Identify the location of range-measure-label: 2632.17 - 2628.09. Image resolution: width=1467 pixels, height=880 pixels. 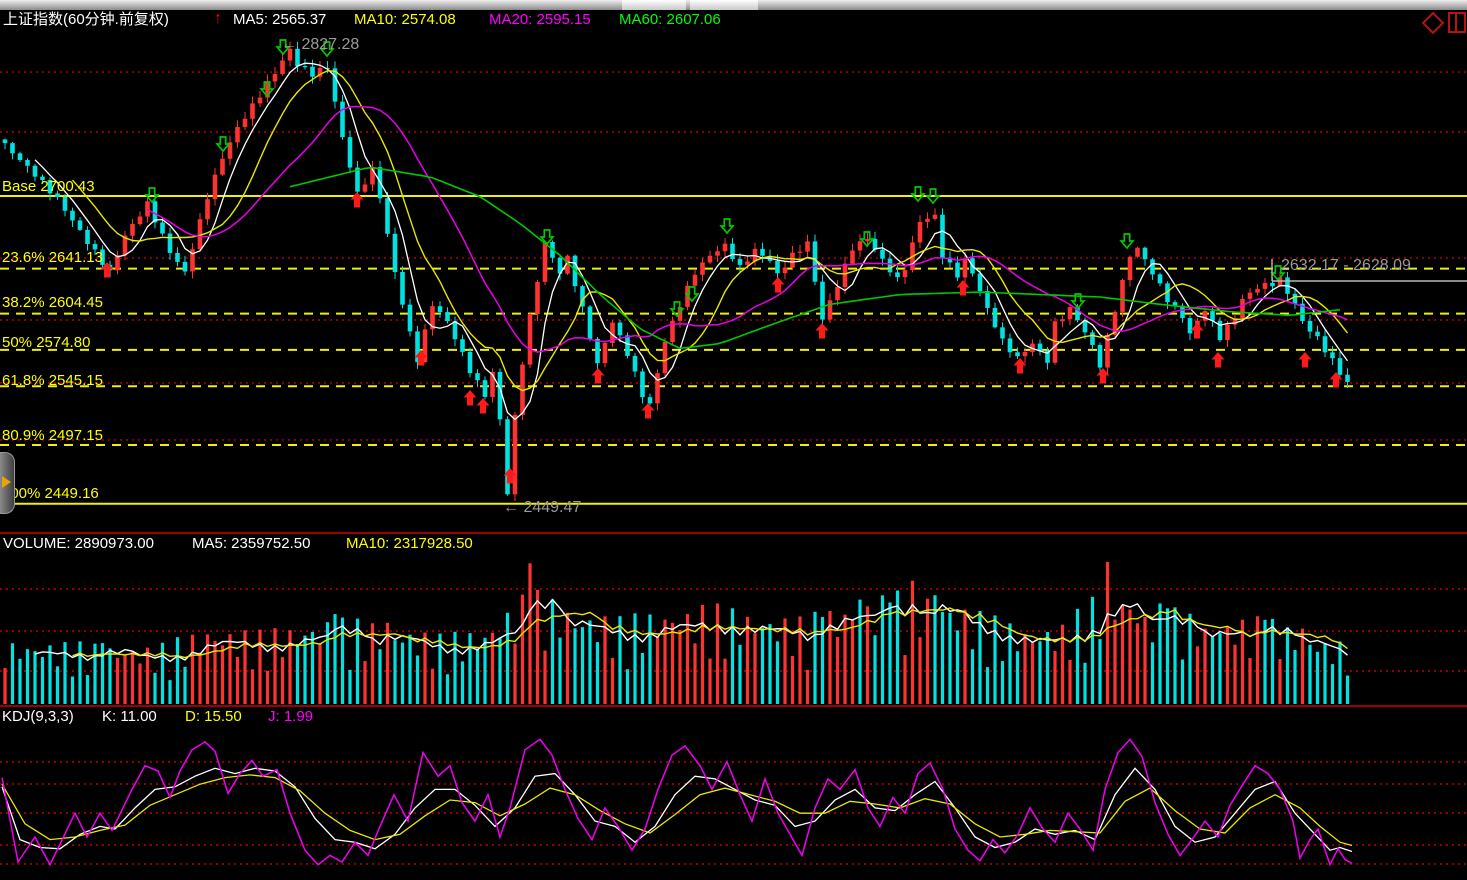
(1346, 265).